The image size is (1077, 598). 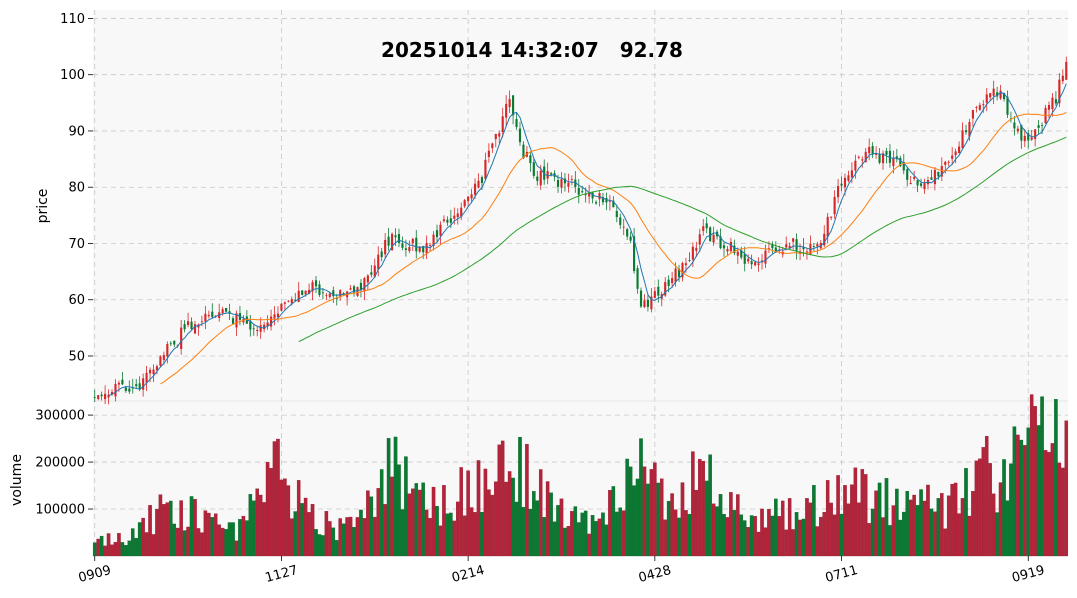 I want to click on price-tick-label: 110, so click(x=72, y=19).